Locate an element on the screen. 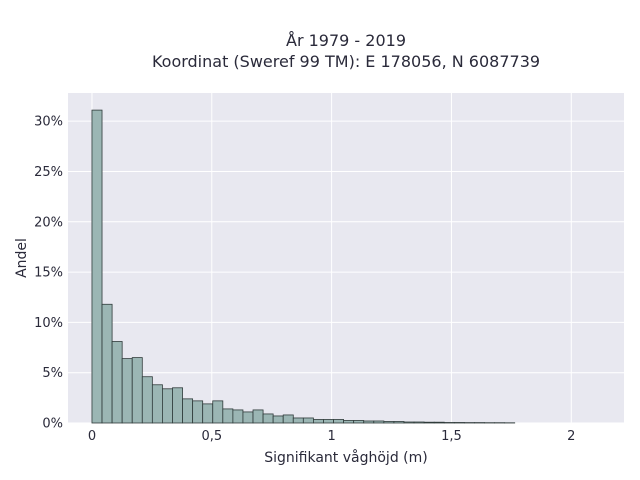 This screenshot has width=640, height=480. x-tick-label: 1,5 is located at coordinates (451, 436).